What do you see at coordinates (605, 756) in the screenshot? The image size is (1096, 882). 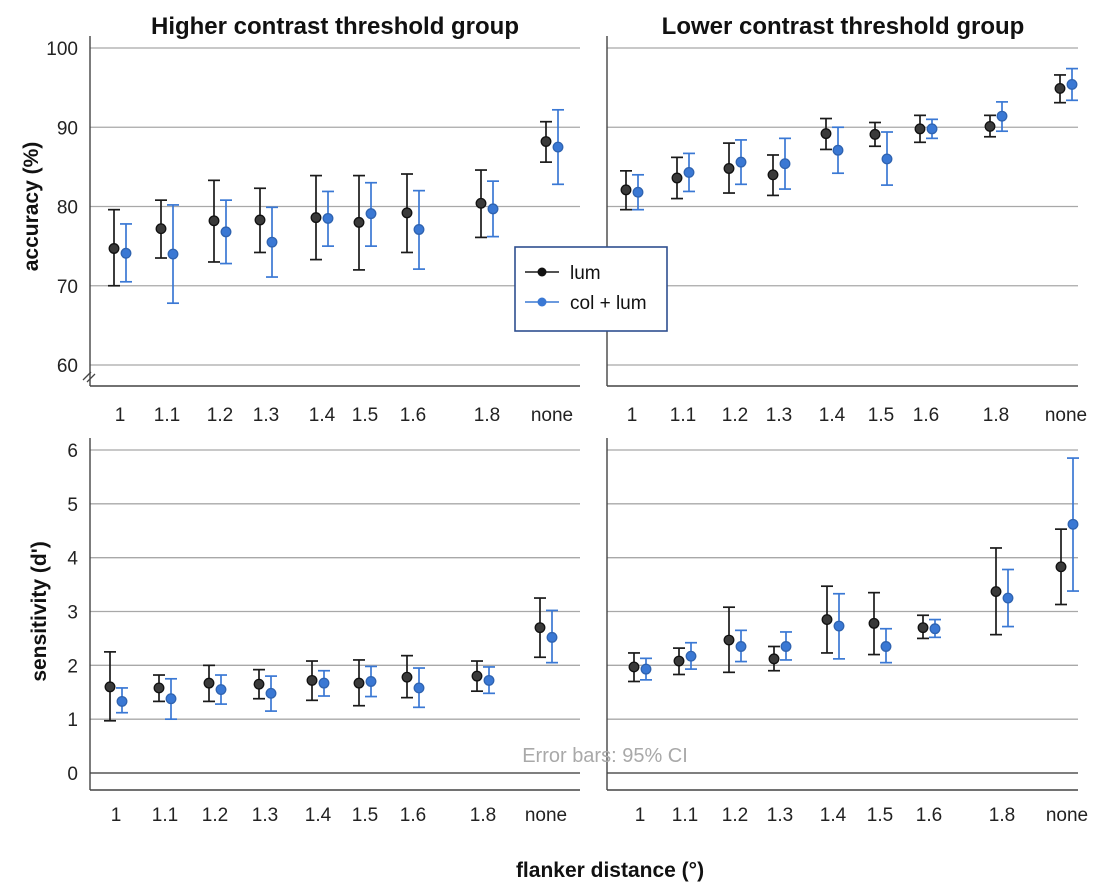 I see `error-bar-note: Error bars: 95% CI` at bounding box center [605, 756].